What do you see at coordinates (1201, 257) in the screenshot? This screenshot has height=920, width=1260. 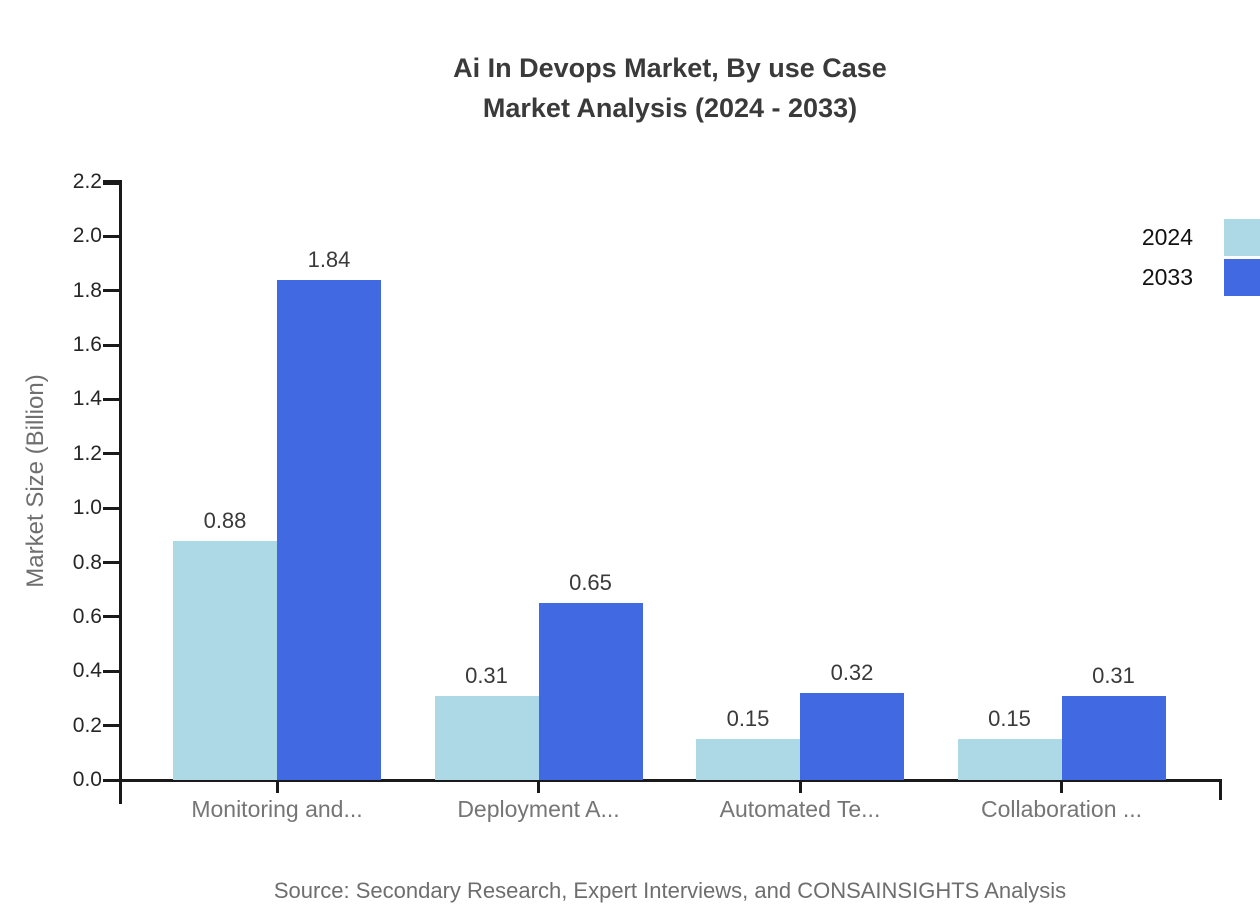 I see `legend: 2024 2033` at bounding box center [1201, 257].